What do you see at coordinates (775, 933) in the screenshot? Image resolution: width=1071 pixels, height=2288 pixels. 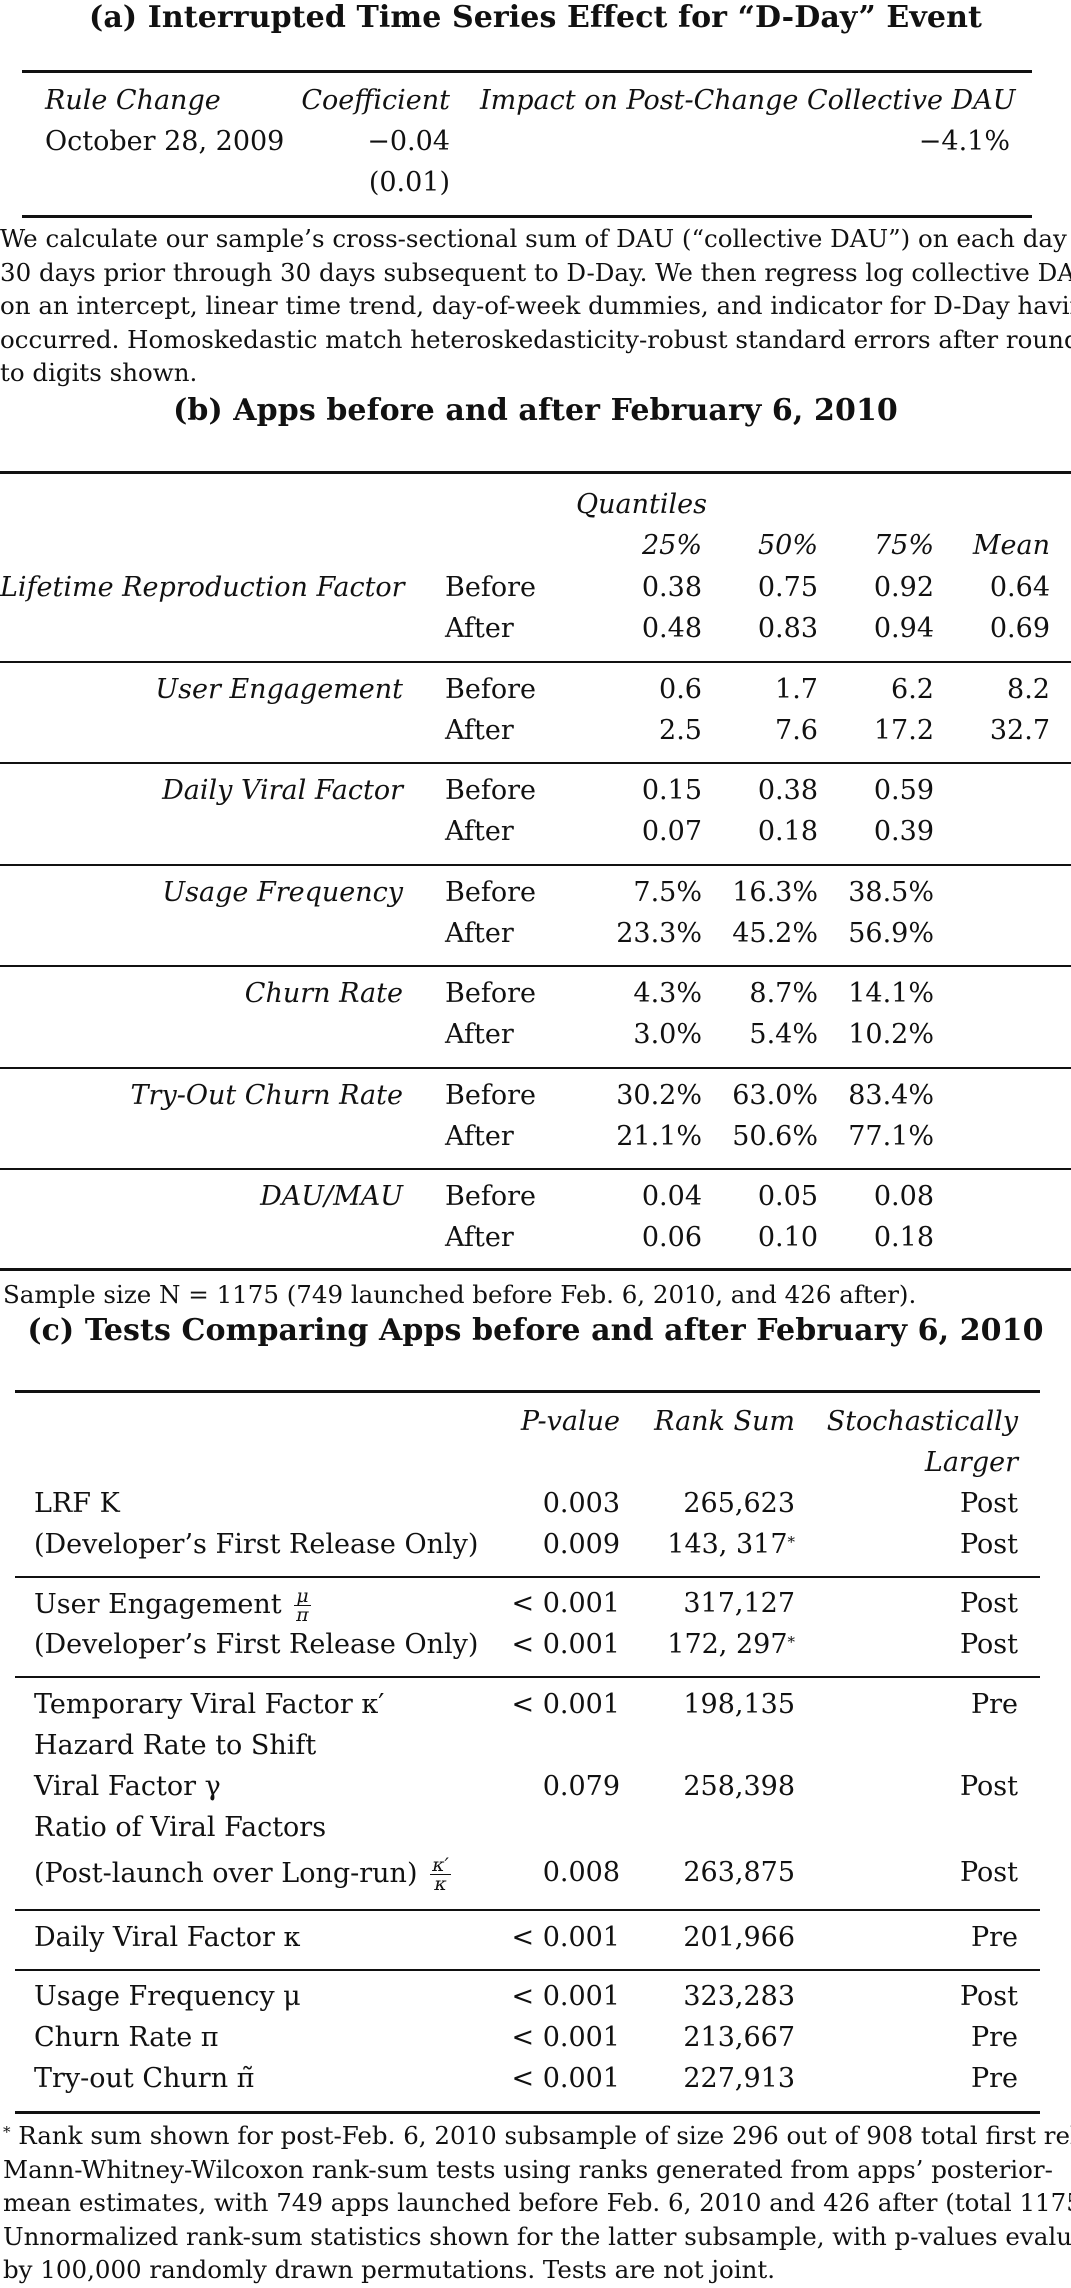 I see `panel-b-cell: 45.2%` at bounding box center [775, 933].